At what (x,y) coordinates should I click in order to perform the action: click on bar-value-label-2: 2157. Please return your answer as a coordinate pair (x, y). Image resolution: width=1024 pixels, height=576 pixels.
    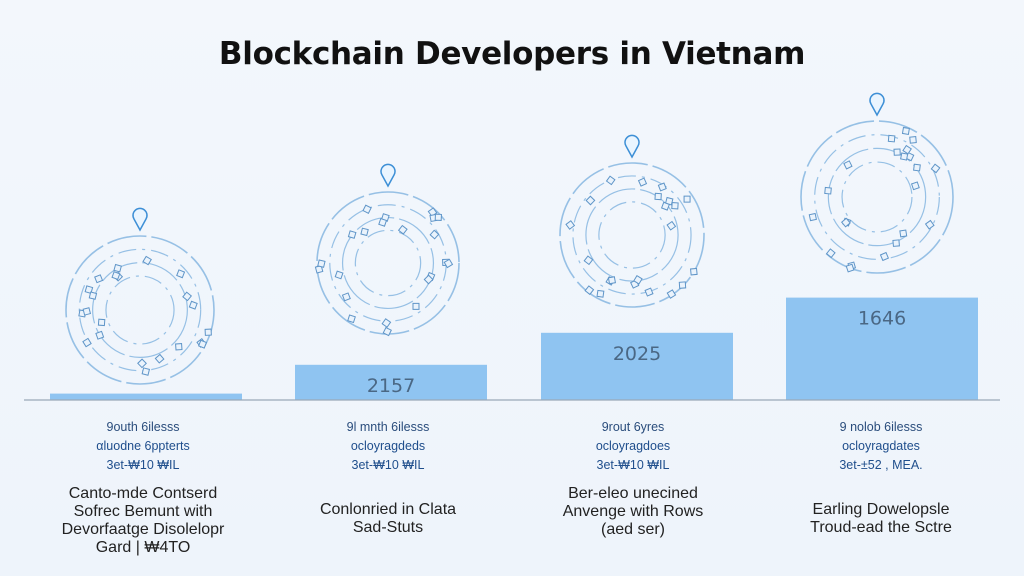
    Looking at the image, I should click on (391, 386).